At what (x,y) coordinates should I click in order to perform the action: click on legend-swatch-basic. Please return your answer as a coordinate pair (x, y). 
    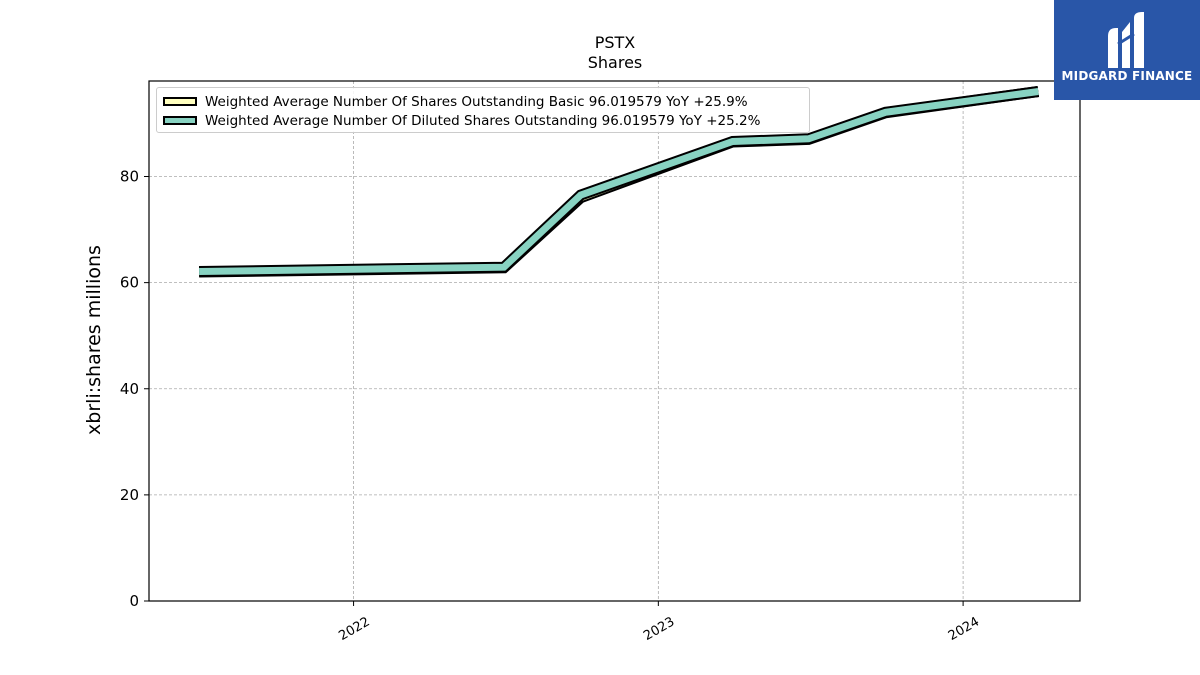
    Looking at the image, I should click on (180, 101).